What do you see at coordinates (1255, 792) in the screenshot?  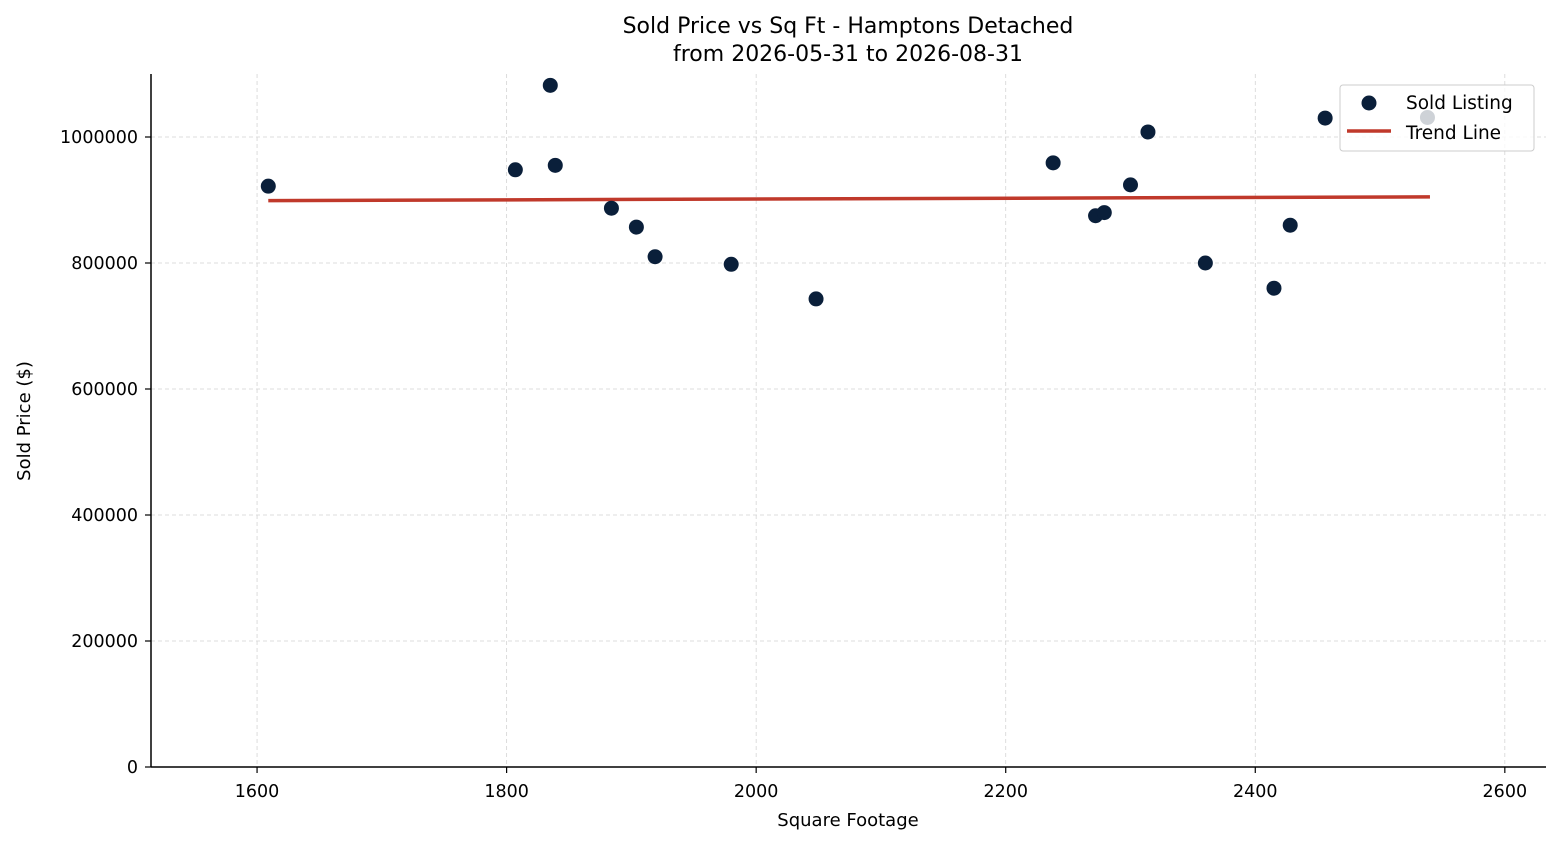 I see `x-tick-label: 2400` at bounding box center [1255, 792].